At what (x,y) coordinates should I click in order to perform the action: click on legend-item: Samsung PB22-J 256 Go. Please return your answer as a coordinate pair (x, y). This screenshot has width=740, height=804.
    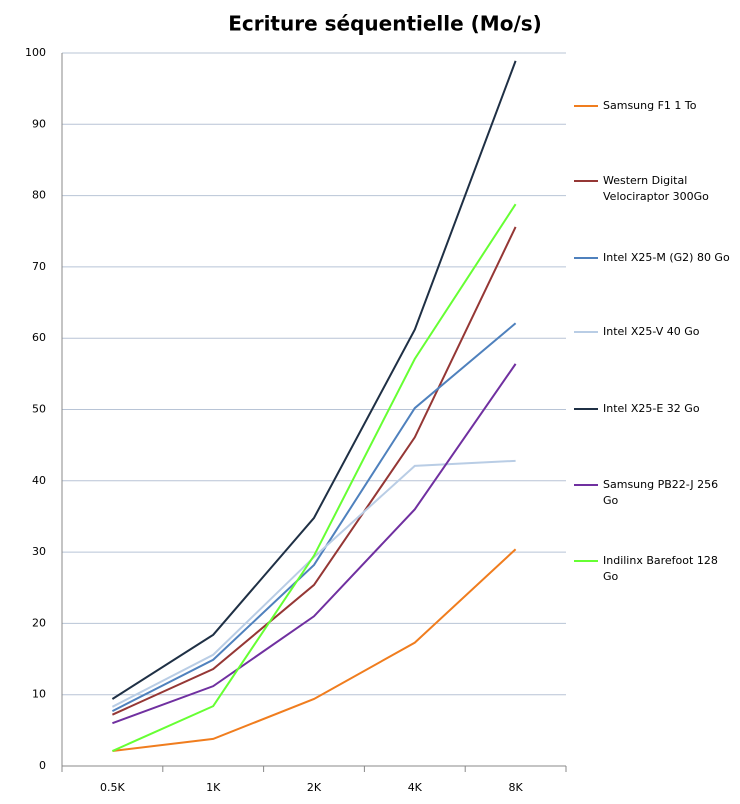
    Looking at the image, I should click on (654, 493).